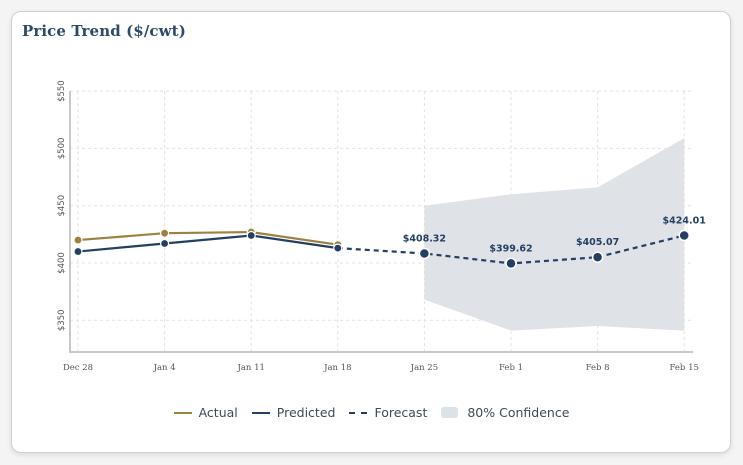  Describe the element at coordinates (104, 31) in the screenshot. I see `chart-title: Price Trend ($/cwt)` at that location.